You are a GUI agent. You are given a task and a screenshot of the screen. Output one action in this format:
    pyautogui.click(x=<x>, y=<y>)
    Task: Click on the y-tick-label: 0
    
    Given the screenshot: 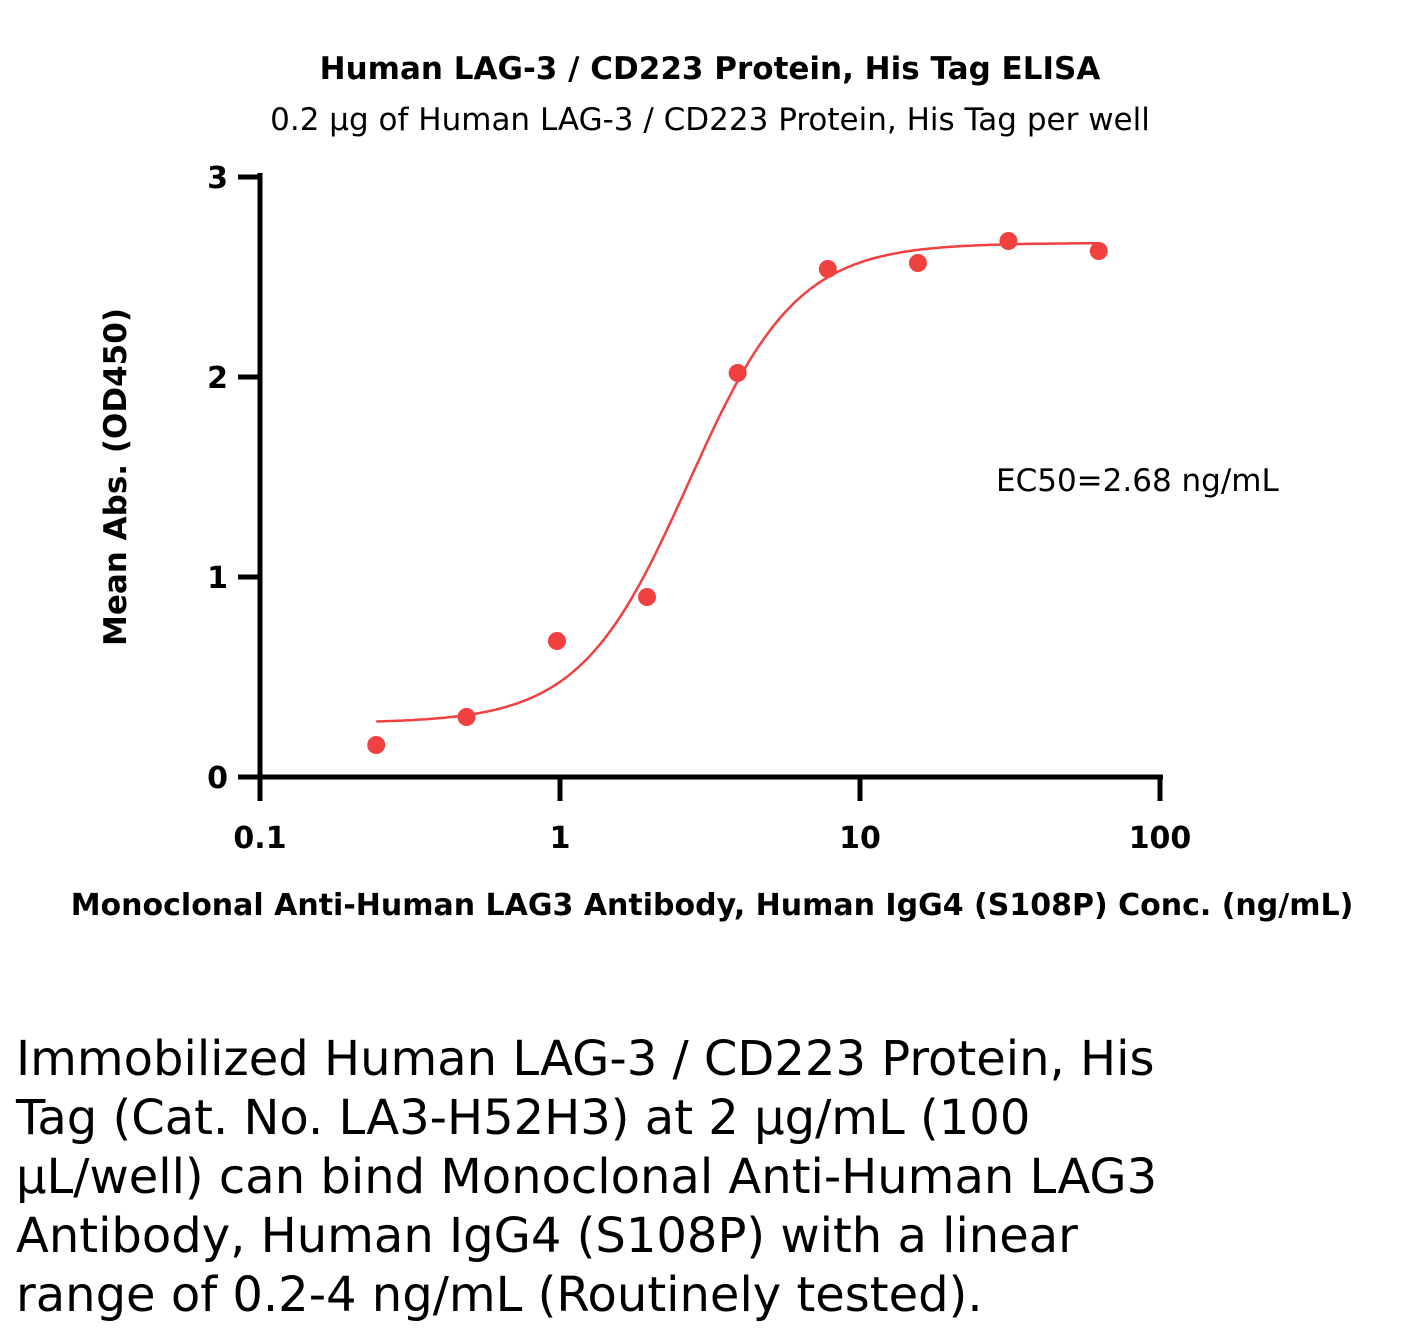 What is the action you would take?
    pyautogui.click(x=217, y=778)
    